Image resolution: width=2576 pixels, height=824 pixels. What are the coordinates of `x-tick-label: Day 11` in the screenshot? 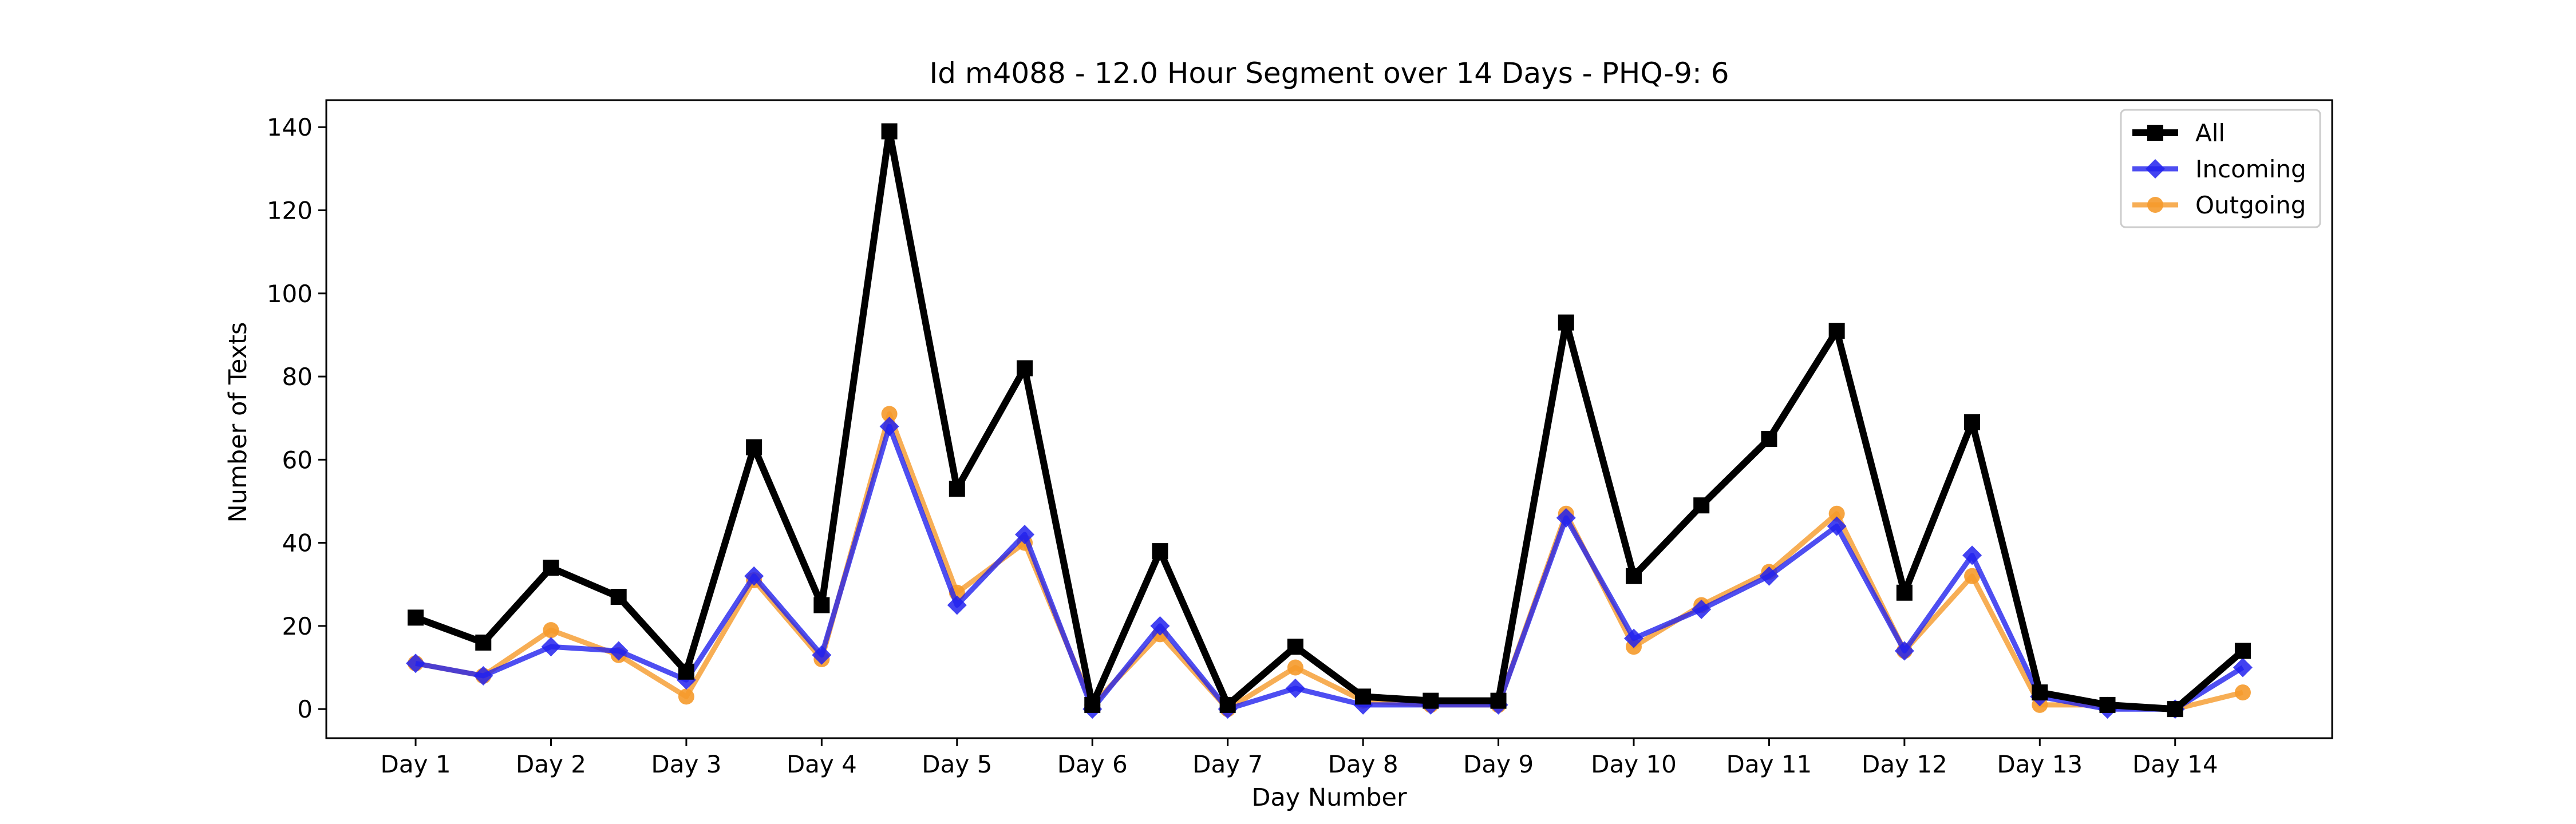 It's located at (1769, 764).